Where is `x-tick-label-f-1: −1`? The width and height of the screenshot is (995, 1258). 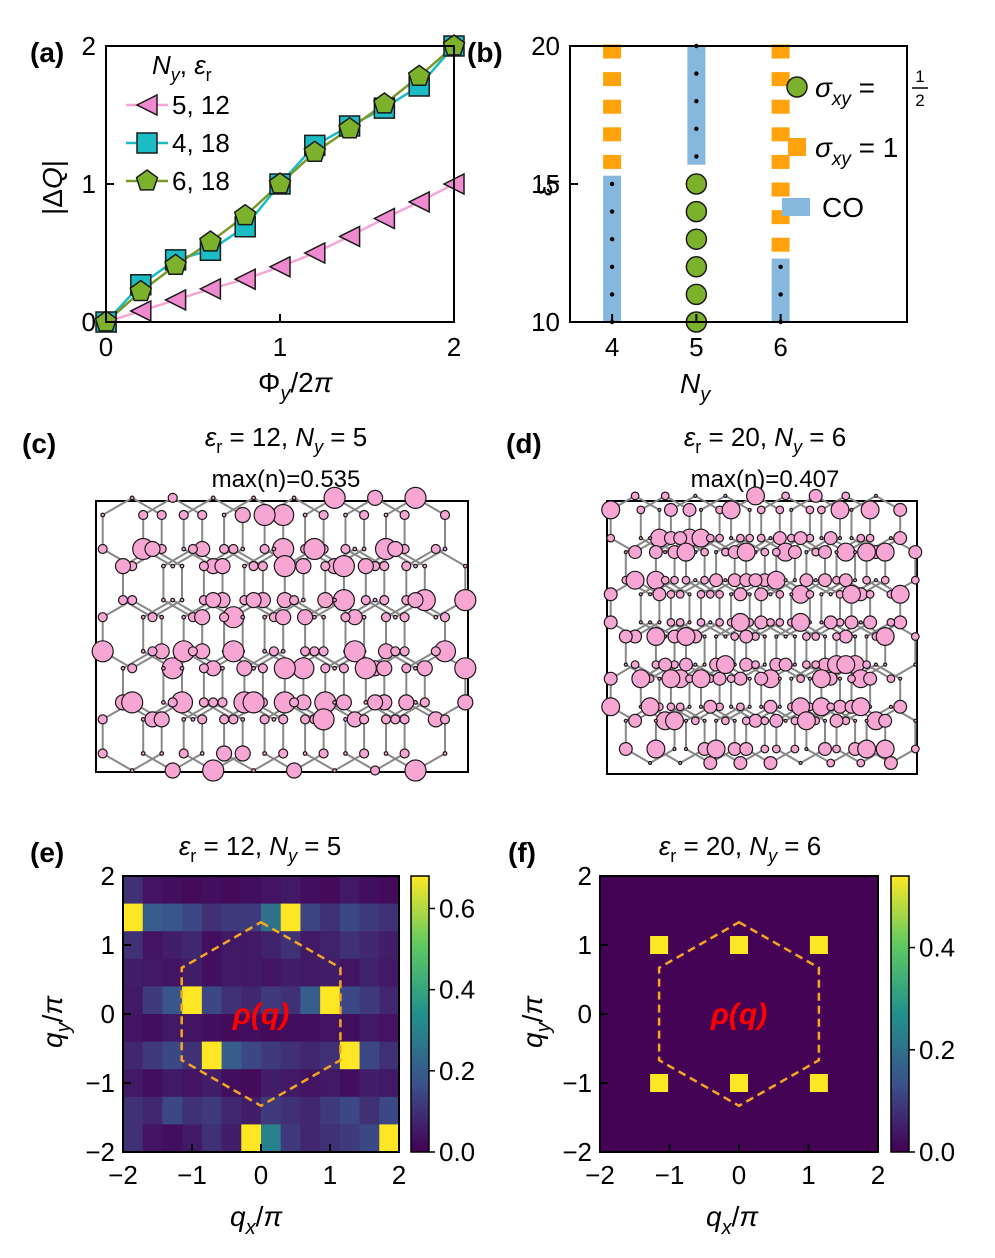
x-tick-label-f-1: −1 is located at coordinates (670, 1175).